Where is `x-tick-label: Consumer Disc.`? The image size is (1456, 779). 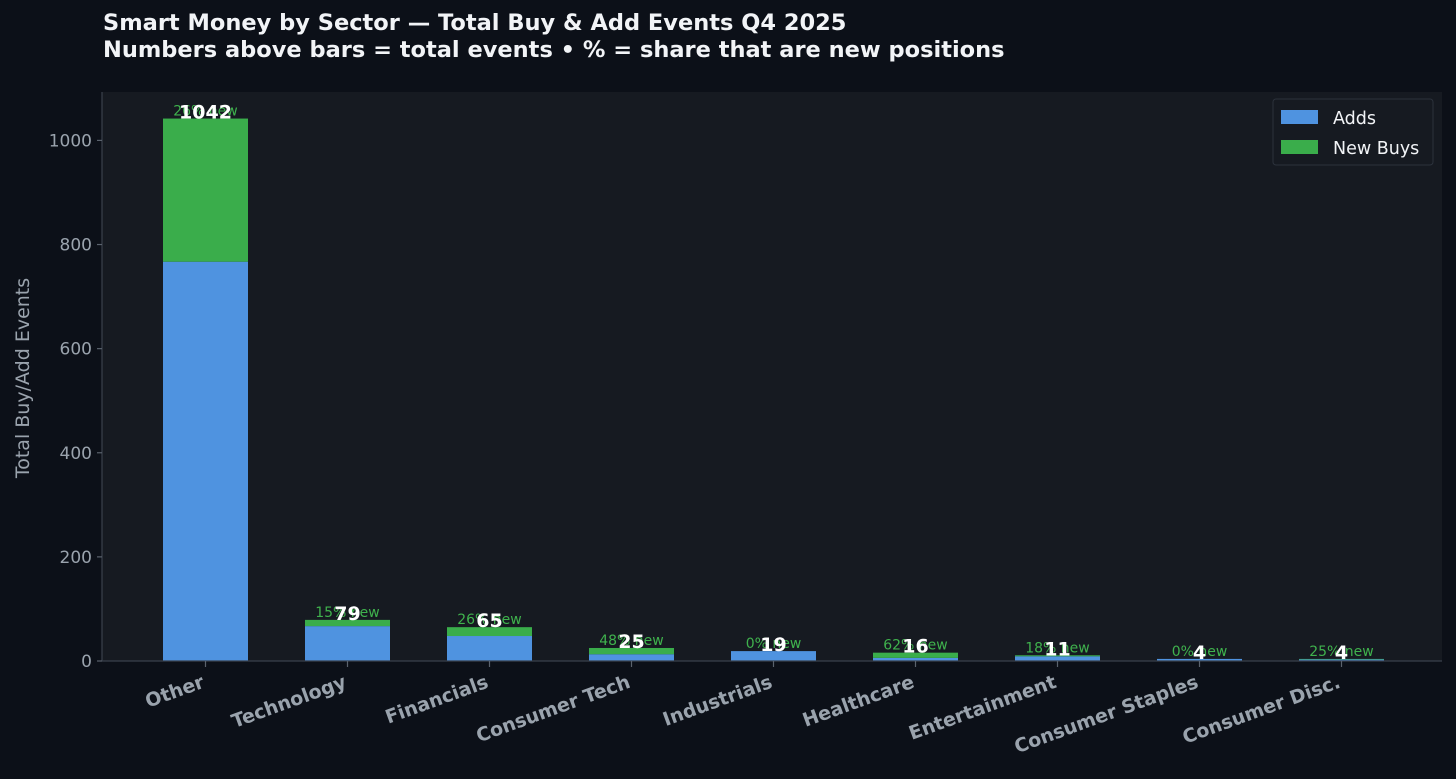
x-tick-label: Consumer Disc. is located at coordinates (1262, 709).